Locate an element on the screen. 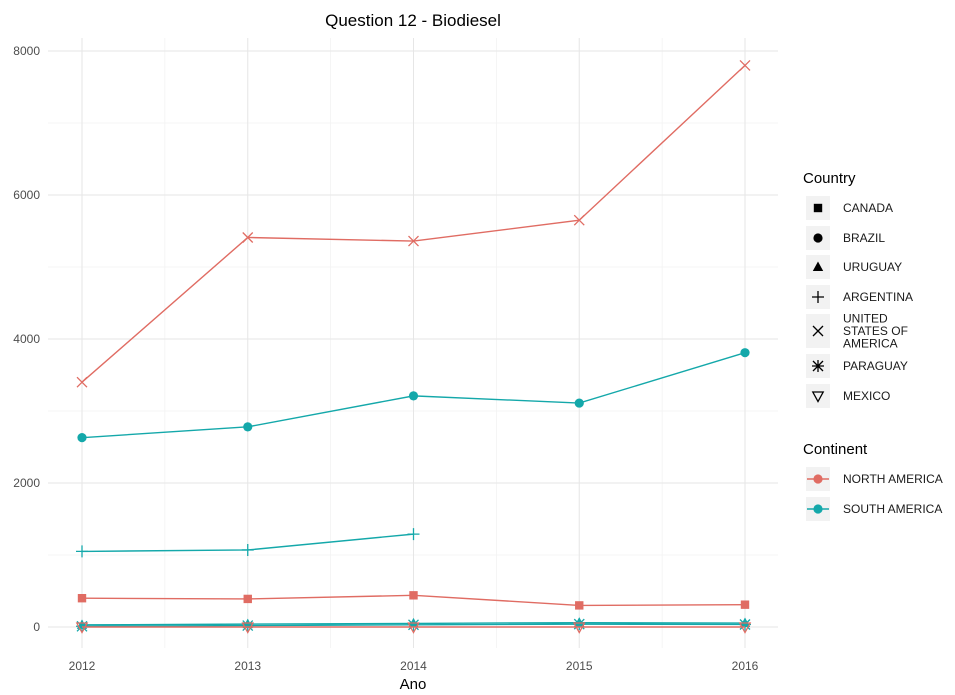 The height and width of the screenshot is (695, 955). legend-country-item: URUGUAY is located at coordinates (854, 267).